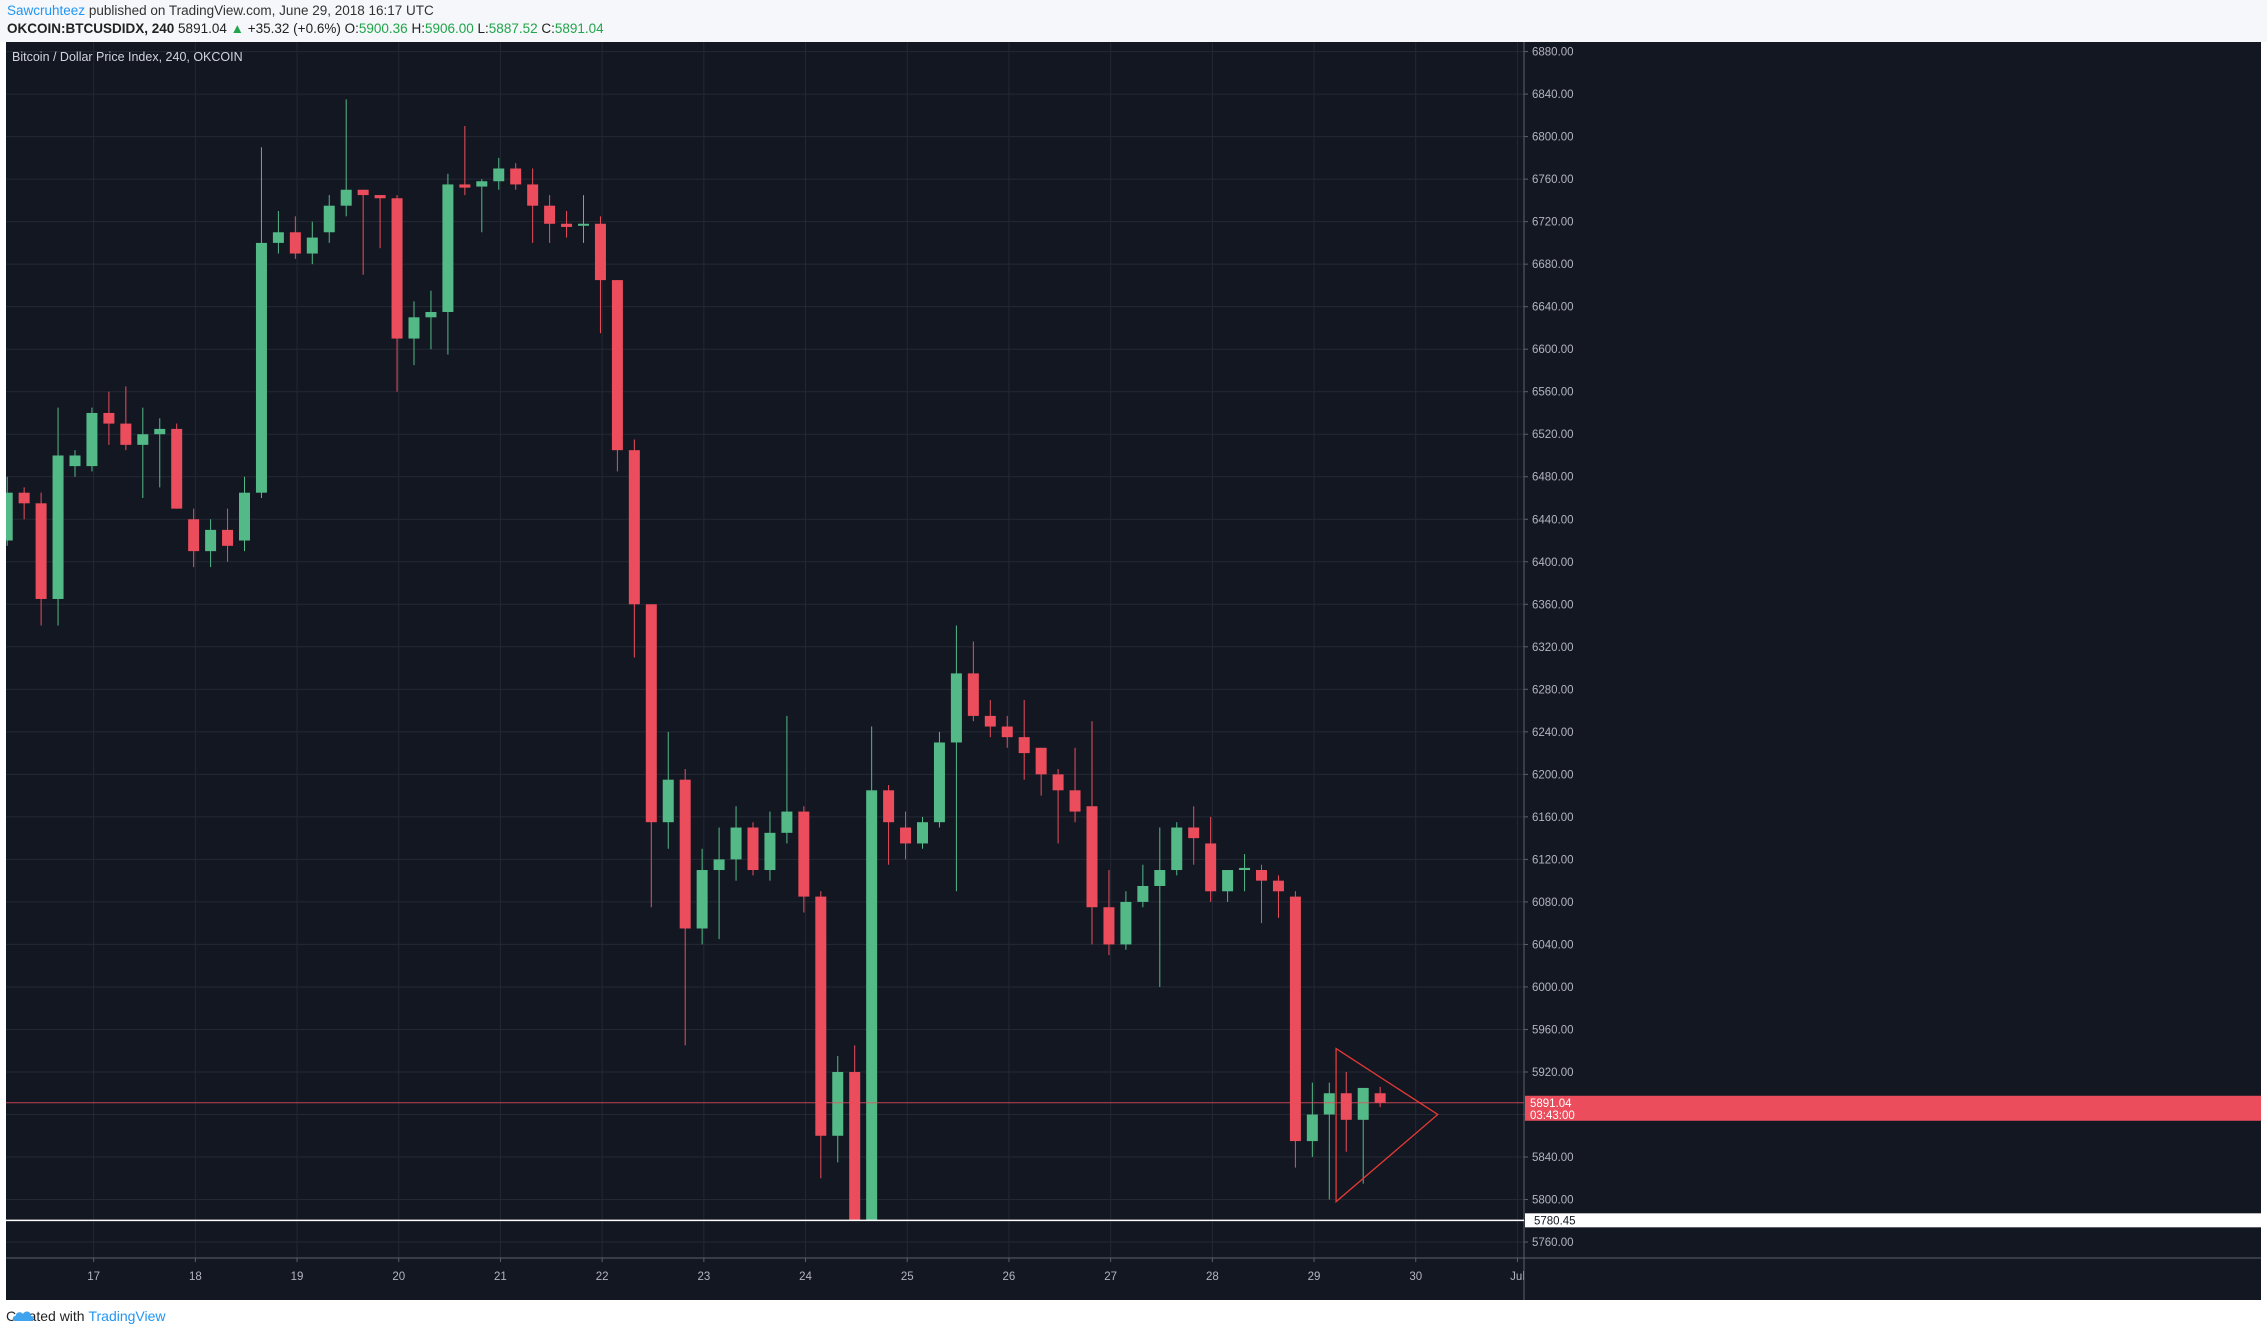  I want to click on price-axis-label: 5960.00, so click(1553, 1030).